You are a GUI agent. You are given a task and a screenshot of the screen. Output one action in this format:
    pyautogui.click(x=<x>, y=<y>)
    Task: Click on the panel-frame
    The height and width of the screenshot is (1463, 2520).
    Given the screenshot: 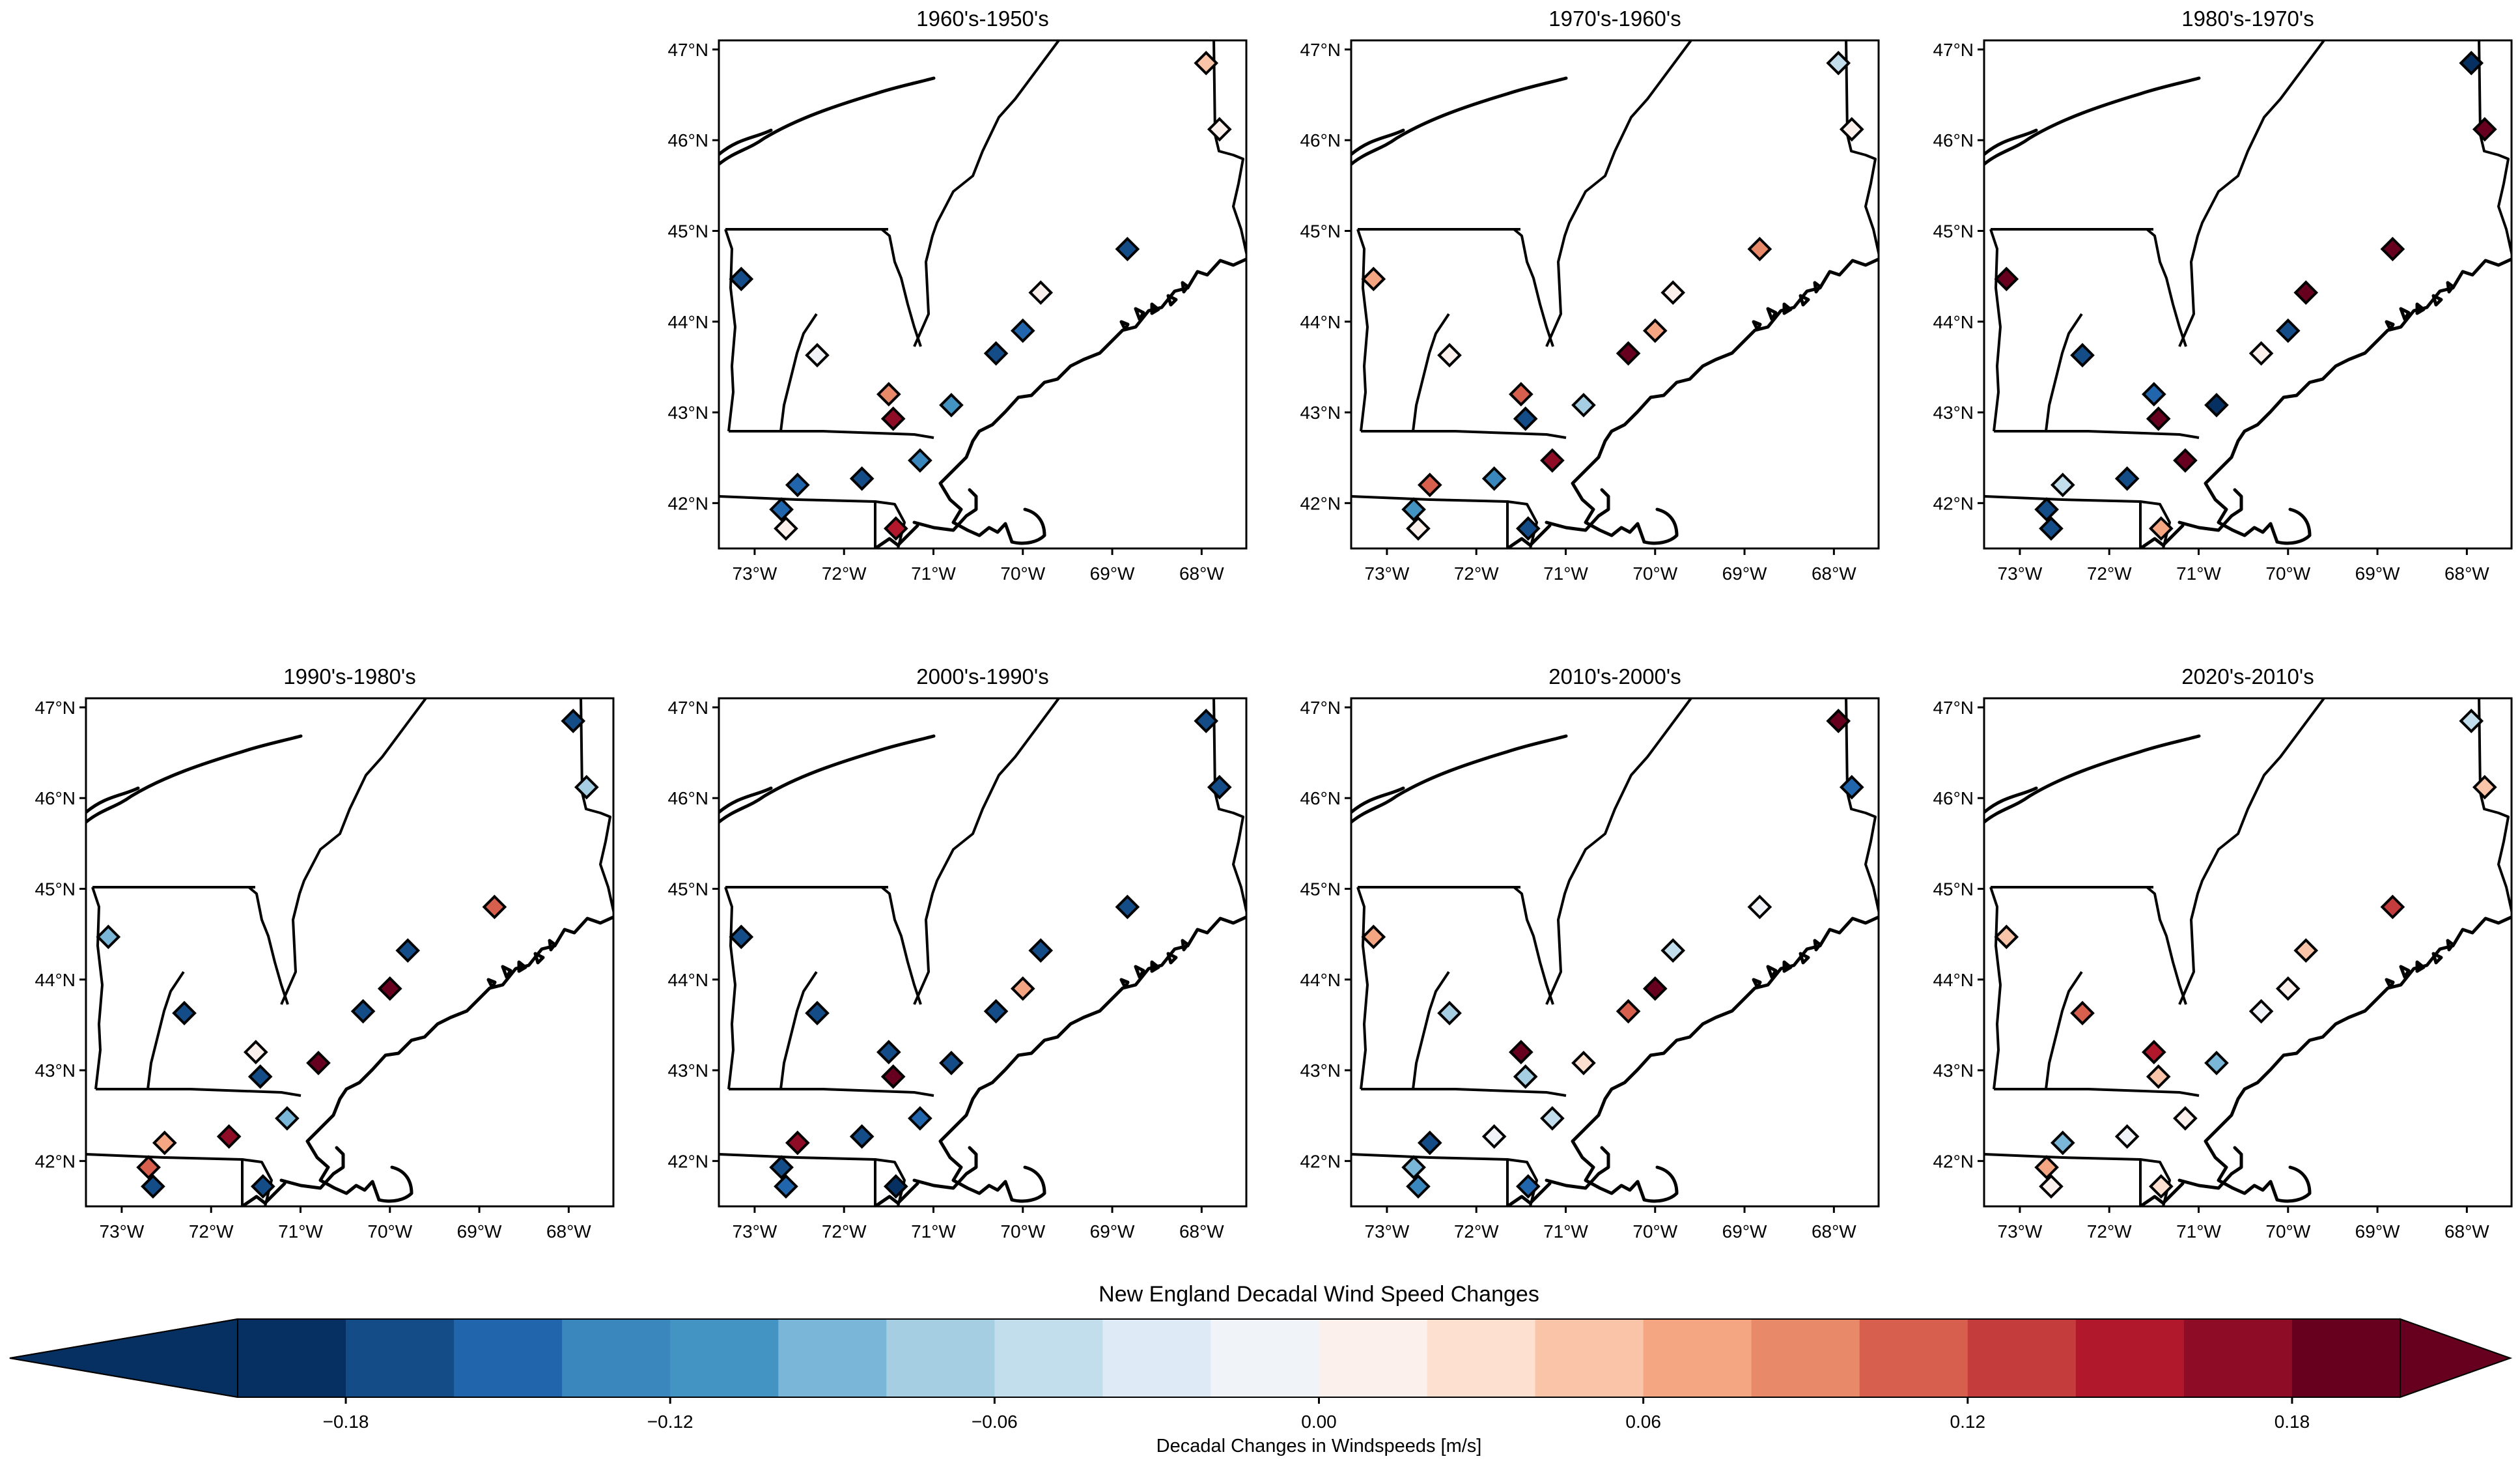 What is the action you would take?
    pyautogui.click(x=2248, y=953)
    